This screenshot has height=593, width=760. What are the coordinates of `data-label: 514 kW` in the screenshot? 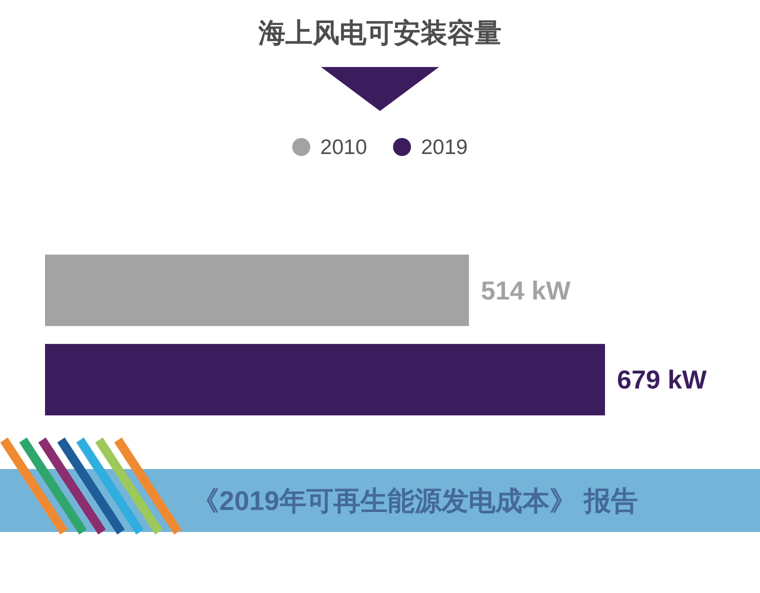 It's located at (525, 290).